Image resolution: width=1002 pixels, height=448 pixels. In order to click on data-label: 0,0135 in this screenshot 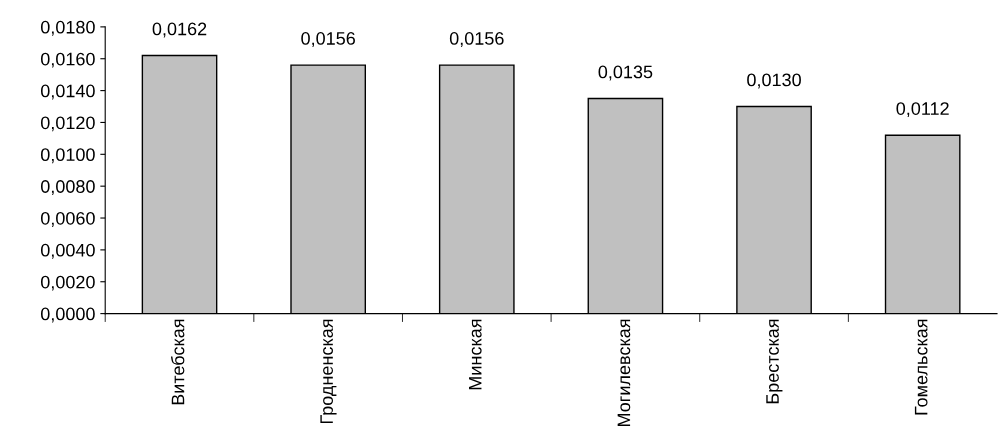, I will do `click(625, 73)`.